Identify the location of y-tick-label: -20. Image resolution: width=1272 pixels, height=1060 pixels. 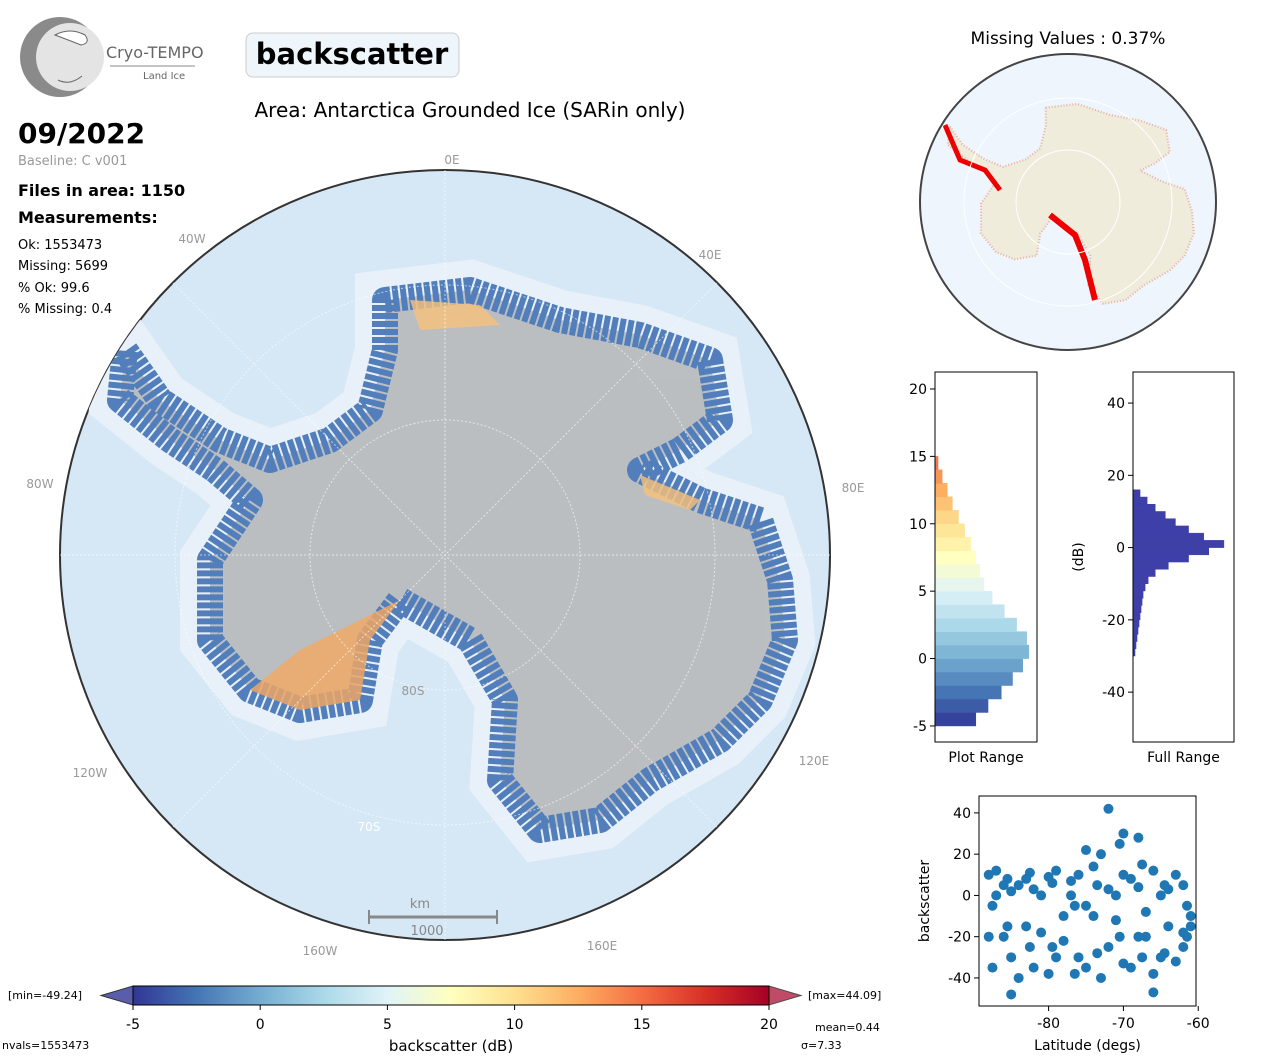
(1113, 621).